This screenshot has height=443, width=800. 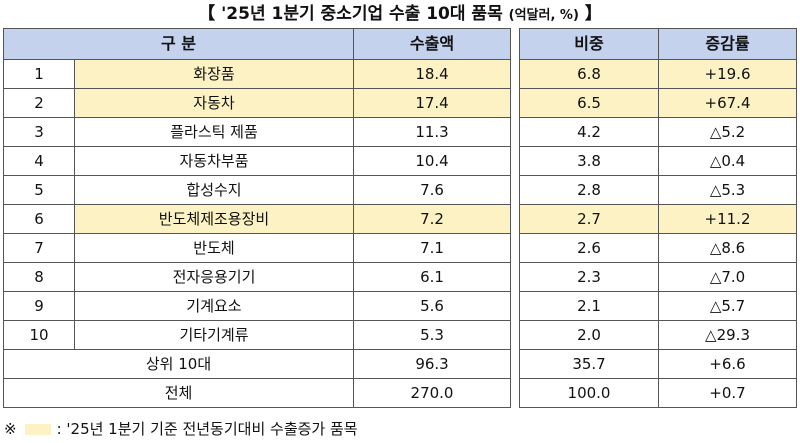 I want to click on table-row: 10 기타기계류 5.3 2.0 △29.3, so click(x=400, y=335).